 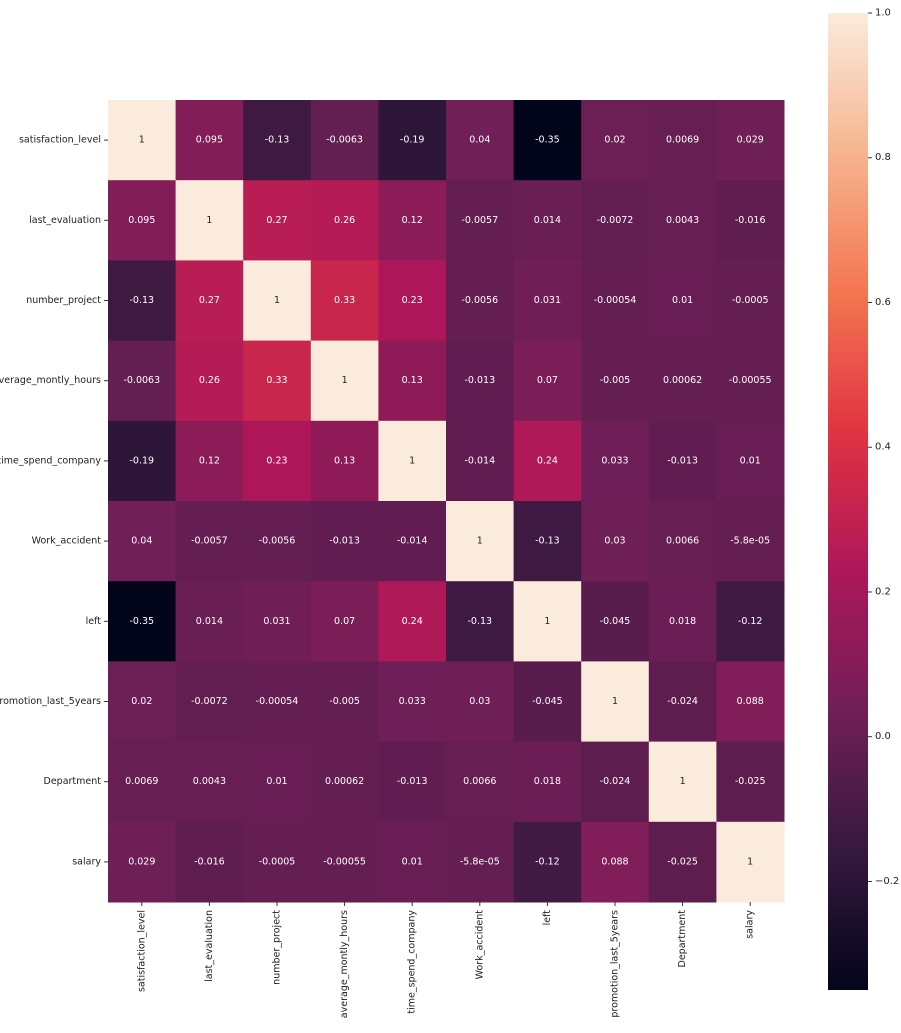 I want to click on y-tick-label: last_evaluation, so click(x=65, y=220).